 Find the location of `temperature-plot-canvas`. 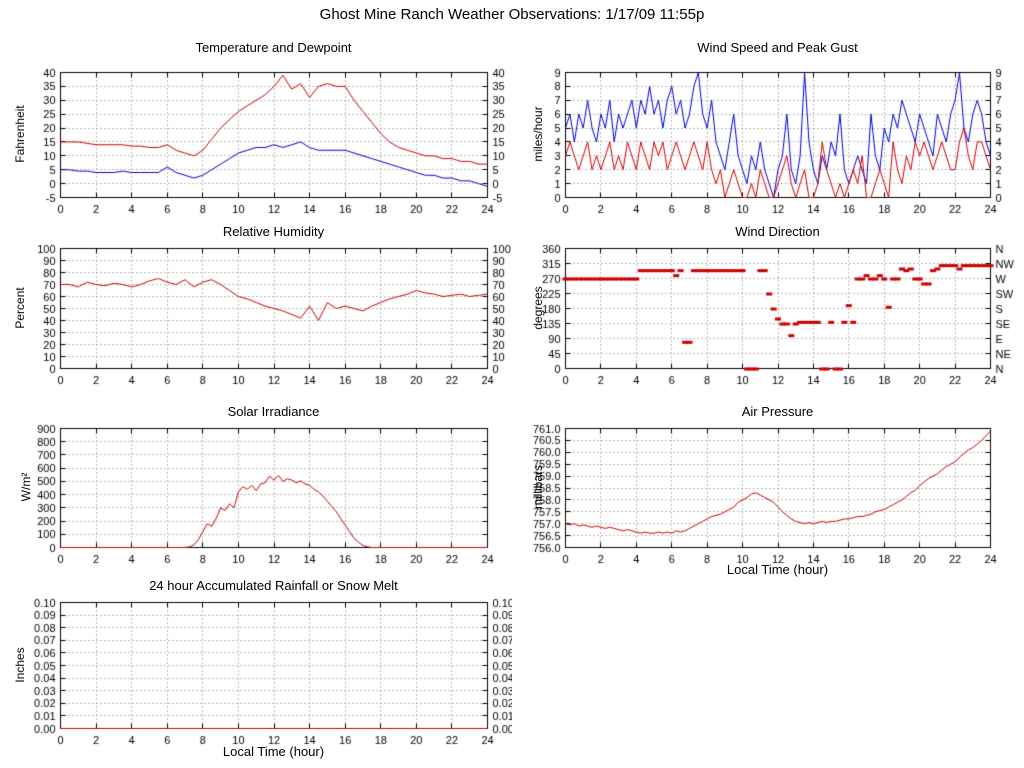

temperature-plot-canvas is located at coordinates (256, 129).